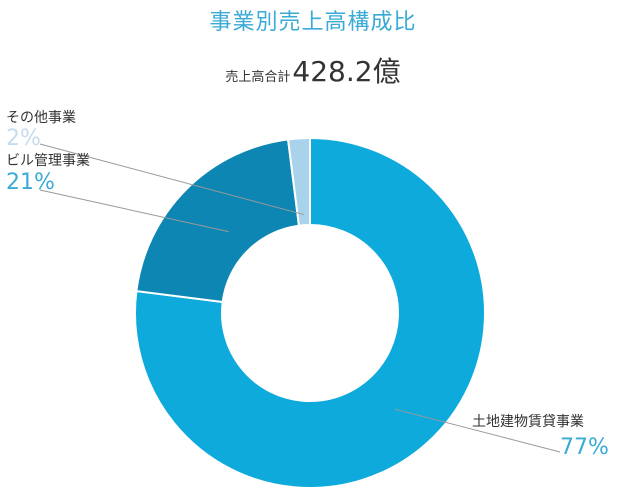 This screenshot has height=491, width=626. I want to click on leader-line-land, so click(477, 430).